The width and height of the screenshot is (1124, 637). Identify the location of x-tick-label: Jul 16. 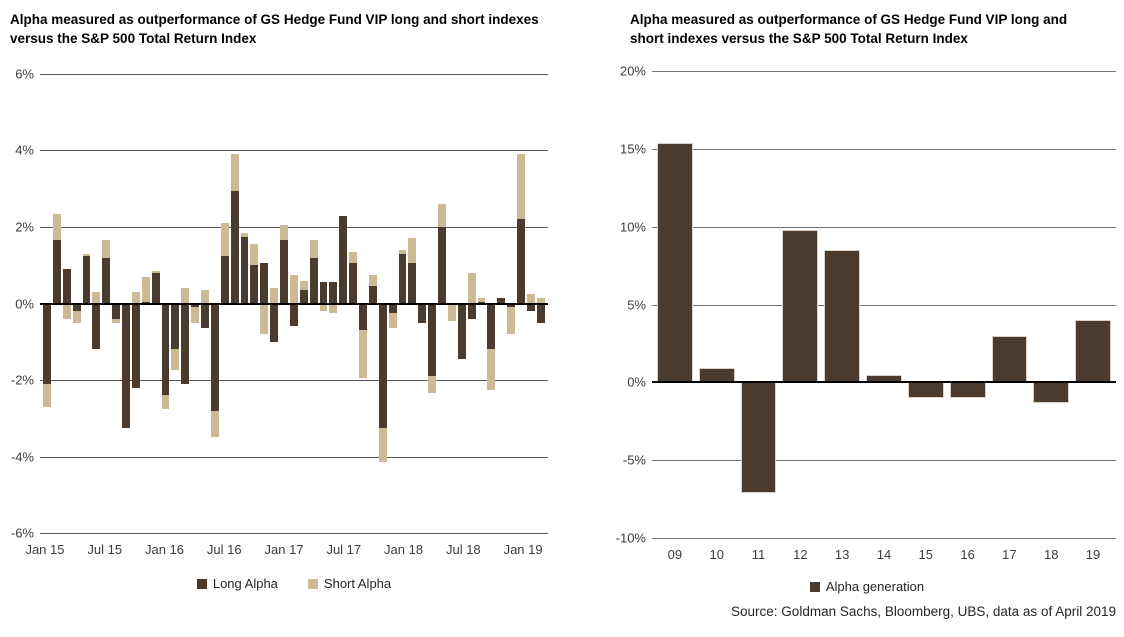
(224, 549).